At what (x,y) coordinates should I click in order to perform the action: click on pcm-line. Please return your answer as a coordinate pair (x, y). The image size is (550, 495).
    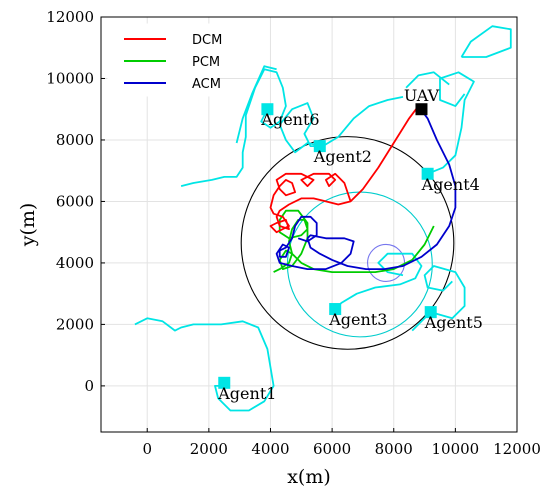
    Looking at the image, I should click on (354, 241).